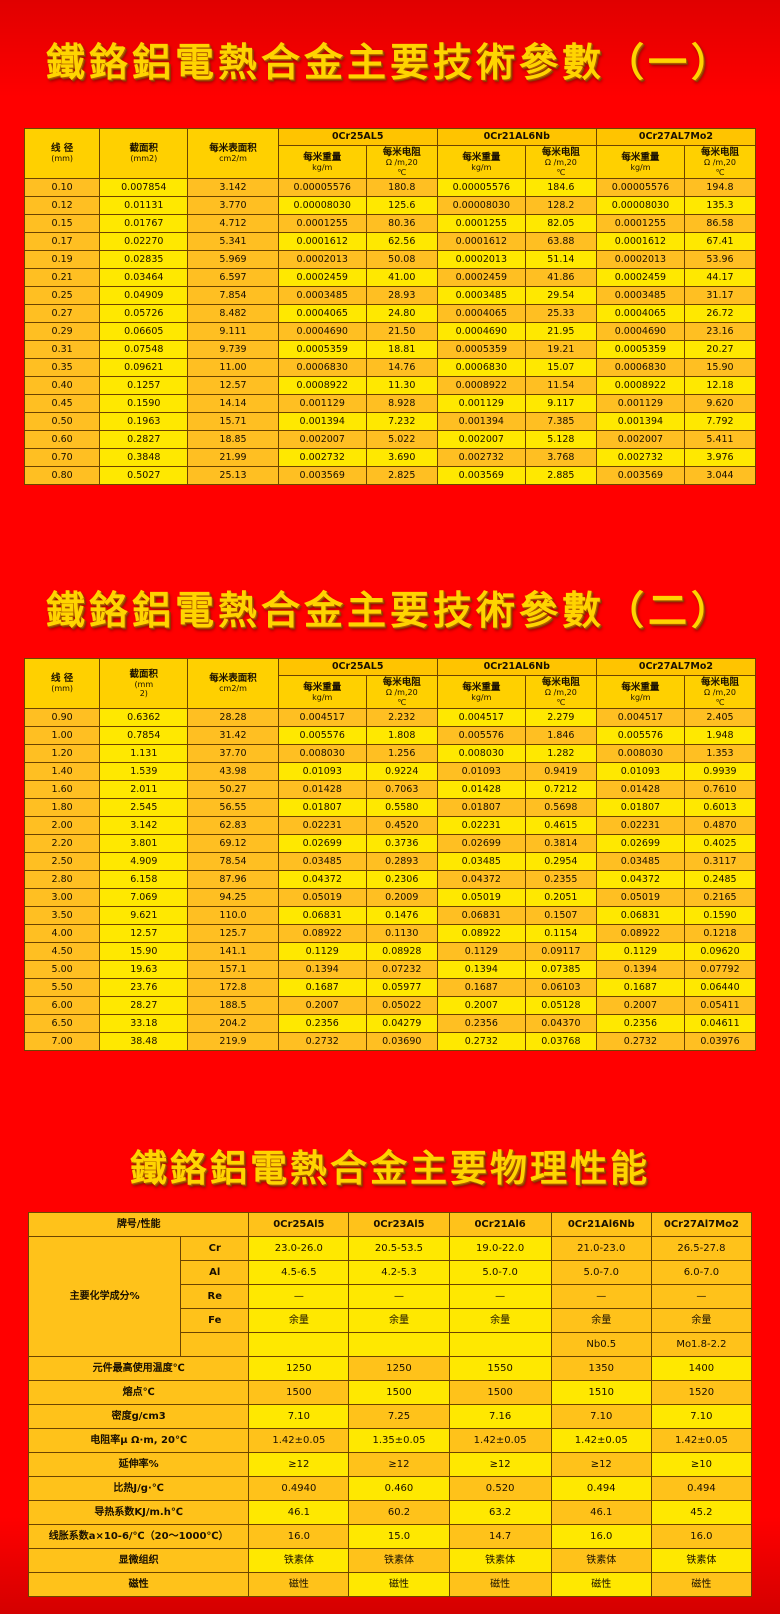 The height and width of the screenshot is (1614, 780). Describe the element at coordinates (138, 1368) in the screenshot. I see `property-label: 元件最高使用温度℃` at that location.